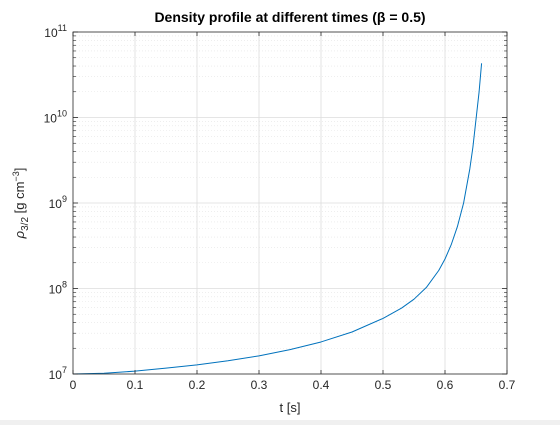 The image size is (560, 425). Describe the element at coordinates (58, 373) in the screenshot. I see `y-tick-label: 10⁷` at that location.